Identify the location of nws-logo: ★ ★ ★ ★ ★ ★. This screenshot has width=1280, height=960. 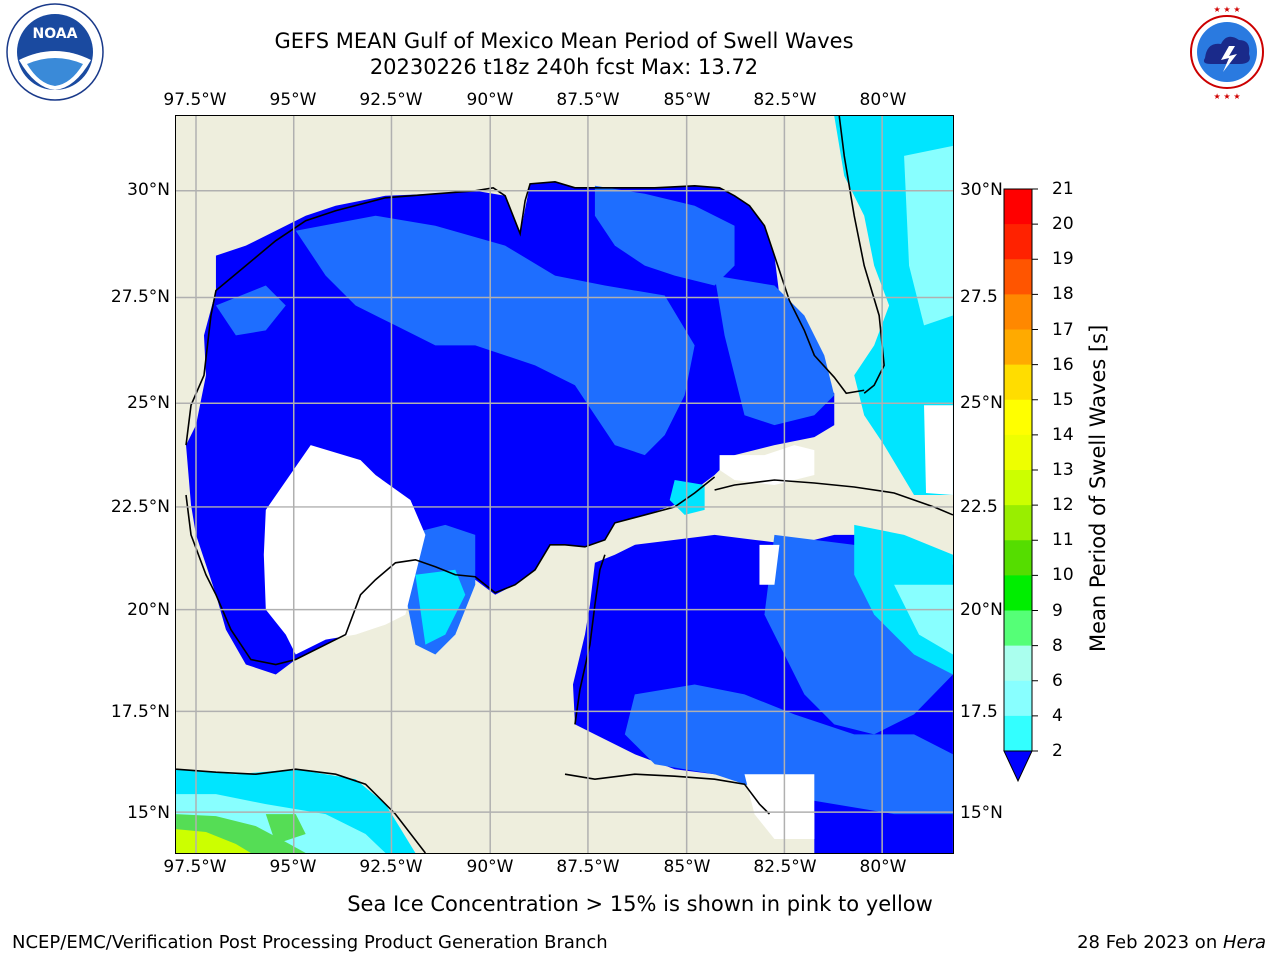
(1227, 52).